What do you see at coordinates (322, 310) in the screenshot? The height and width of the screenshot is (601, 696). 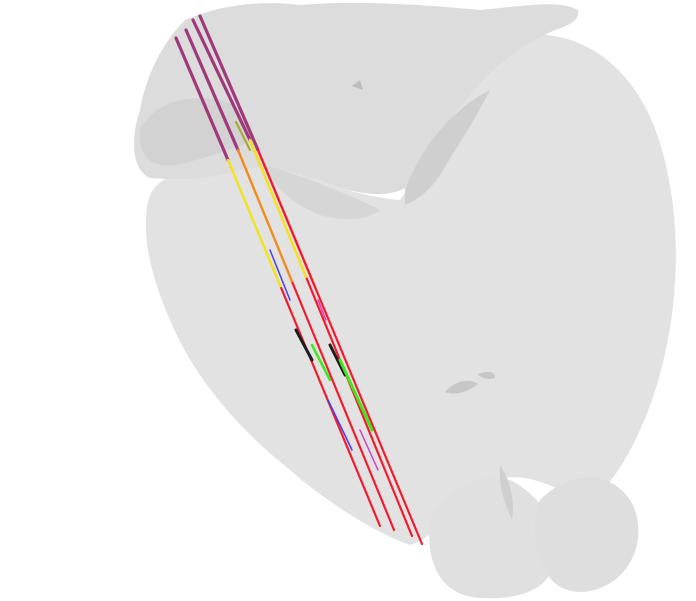 I see `region-magenta-upper` at bounding box center [322, 310].